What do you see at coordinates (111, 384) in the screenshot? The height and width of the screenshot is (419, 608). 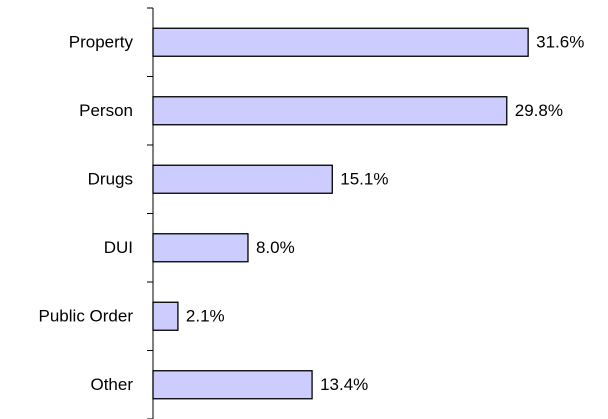 I see `y-tick-label: Other` at bounding box center [111, 384].